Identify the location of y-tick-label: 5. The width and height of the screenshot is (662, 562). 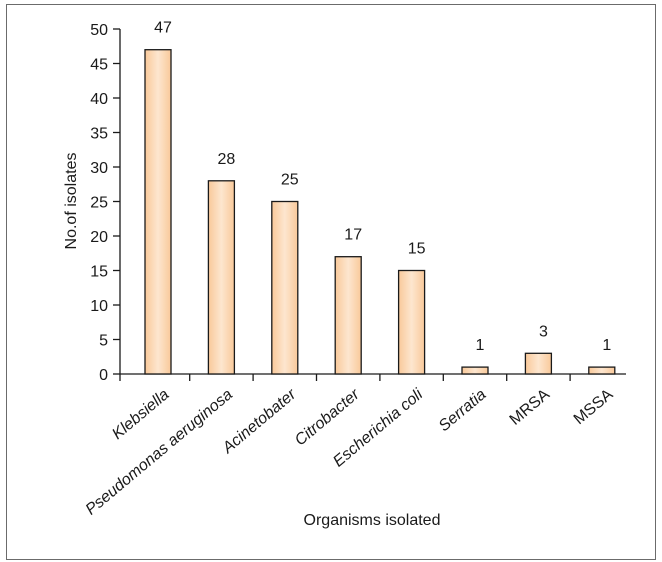
(103, 341).